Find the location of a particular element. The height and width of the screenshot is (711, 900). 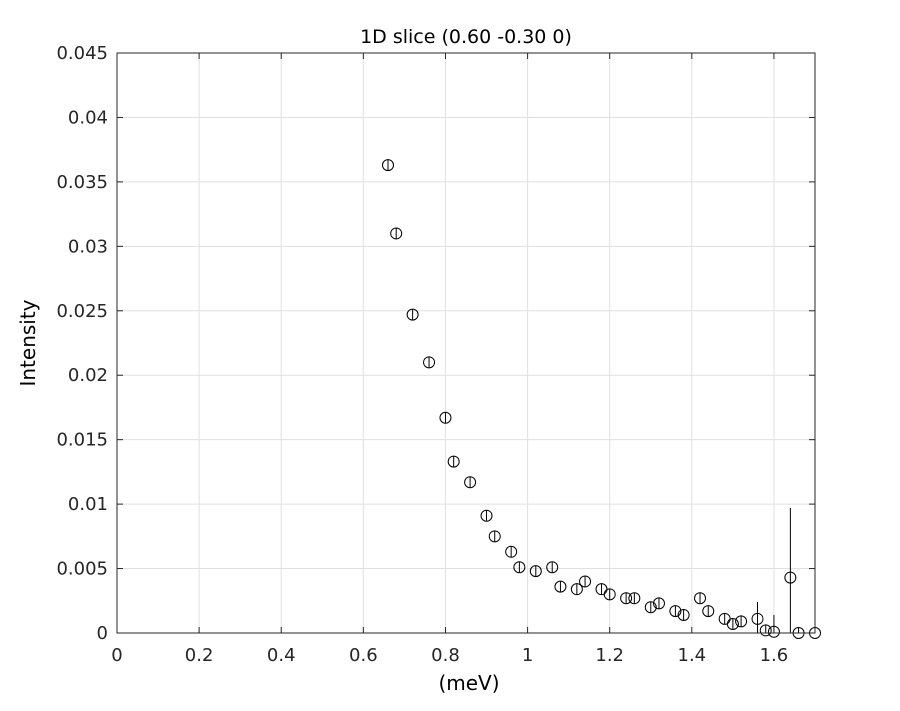

chart-title: 1D slice (0.60 -0.30 0) is located at coordinates (466, 37).